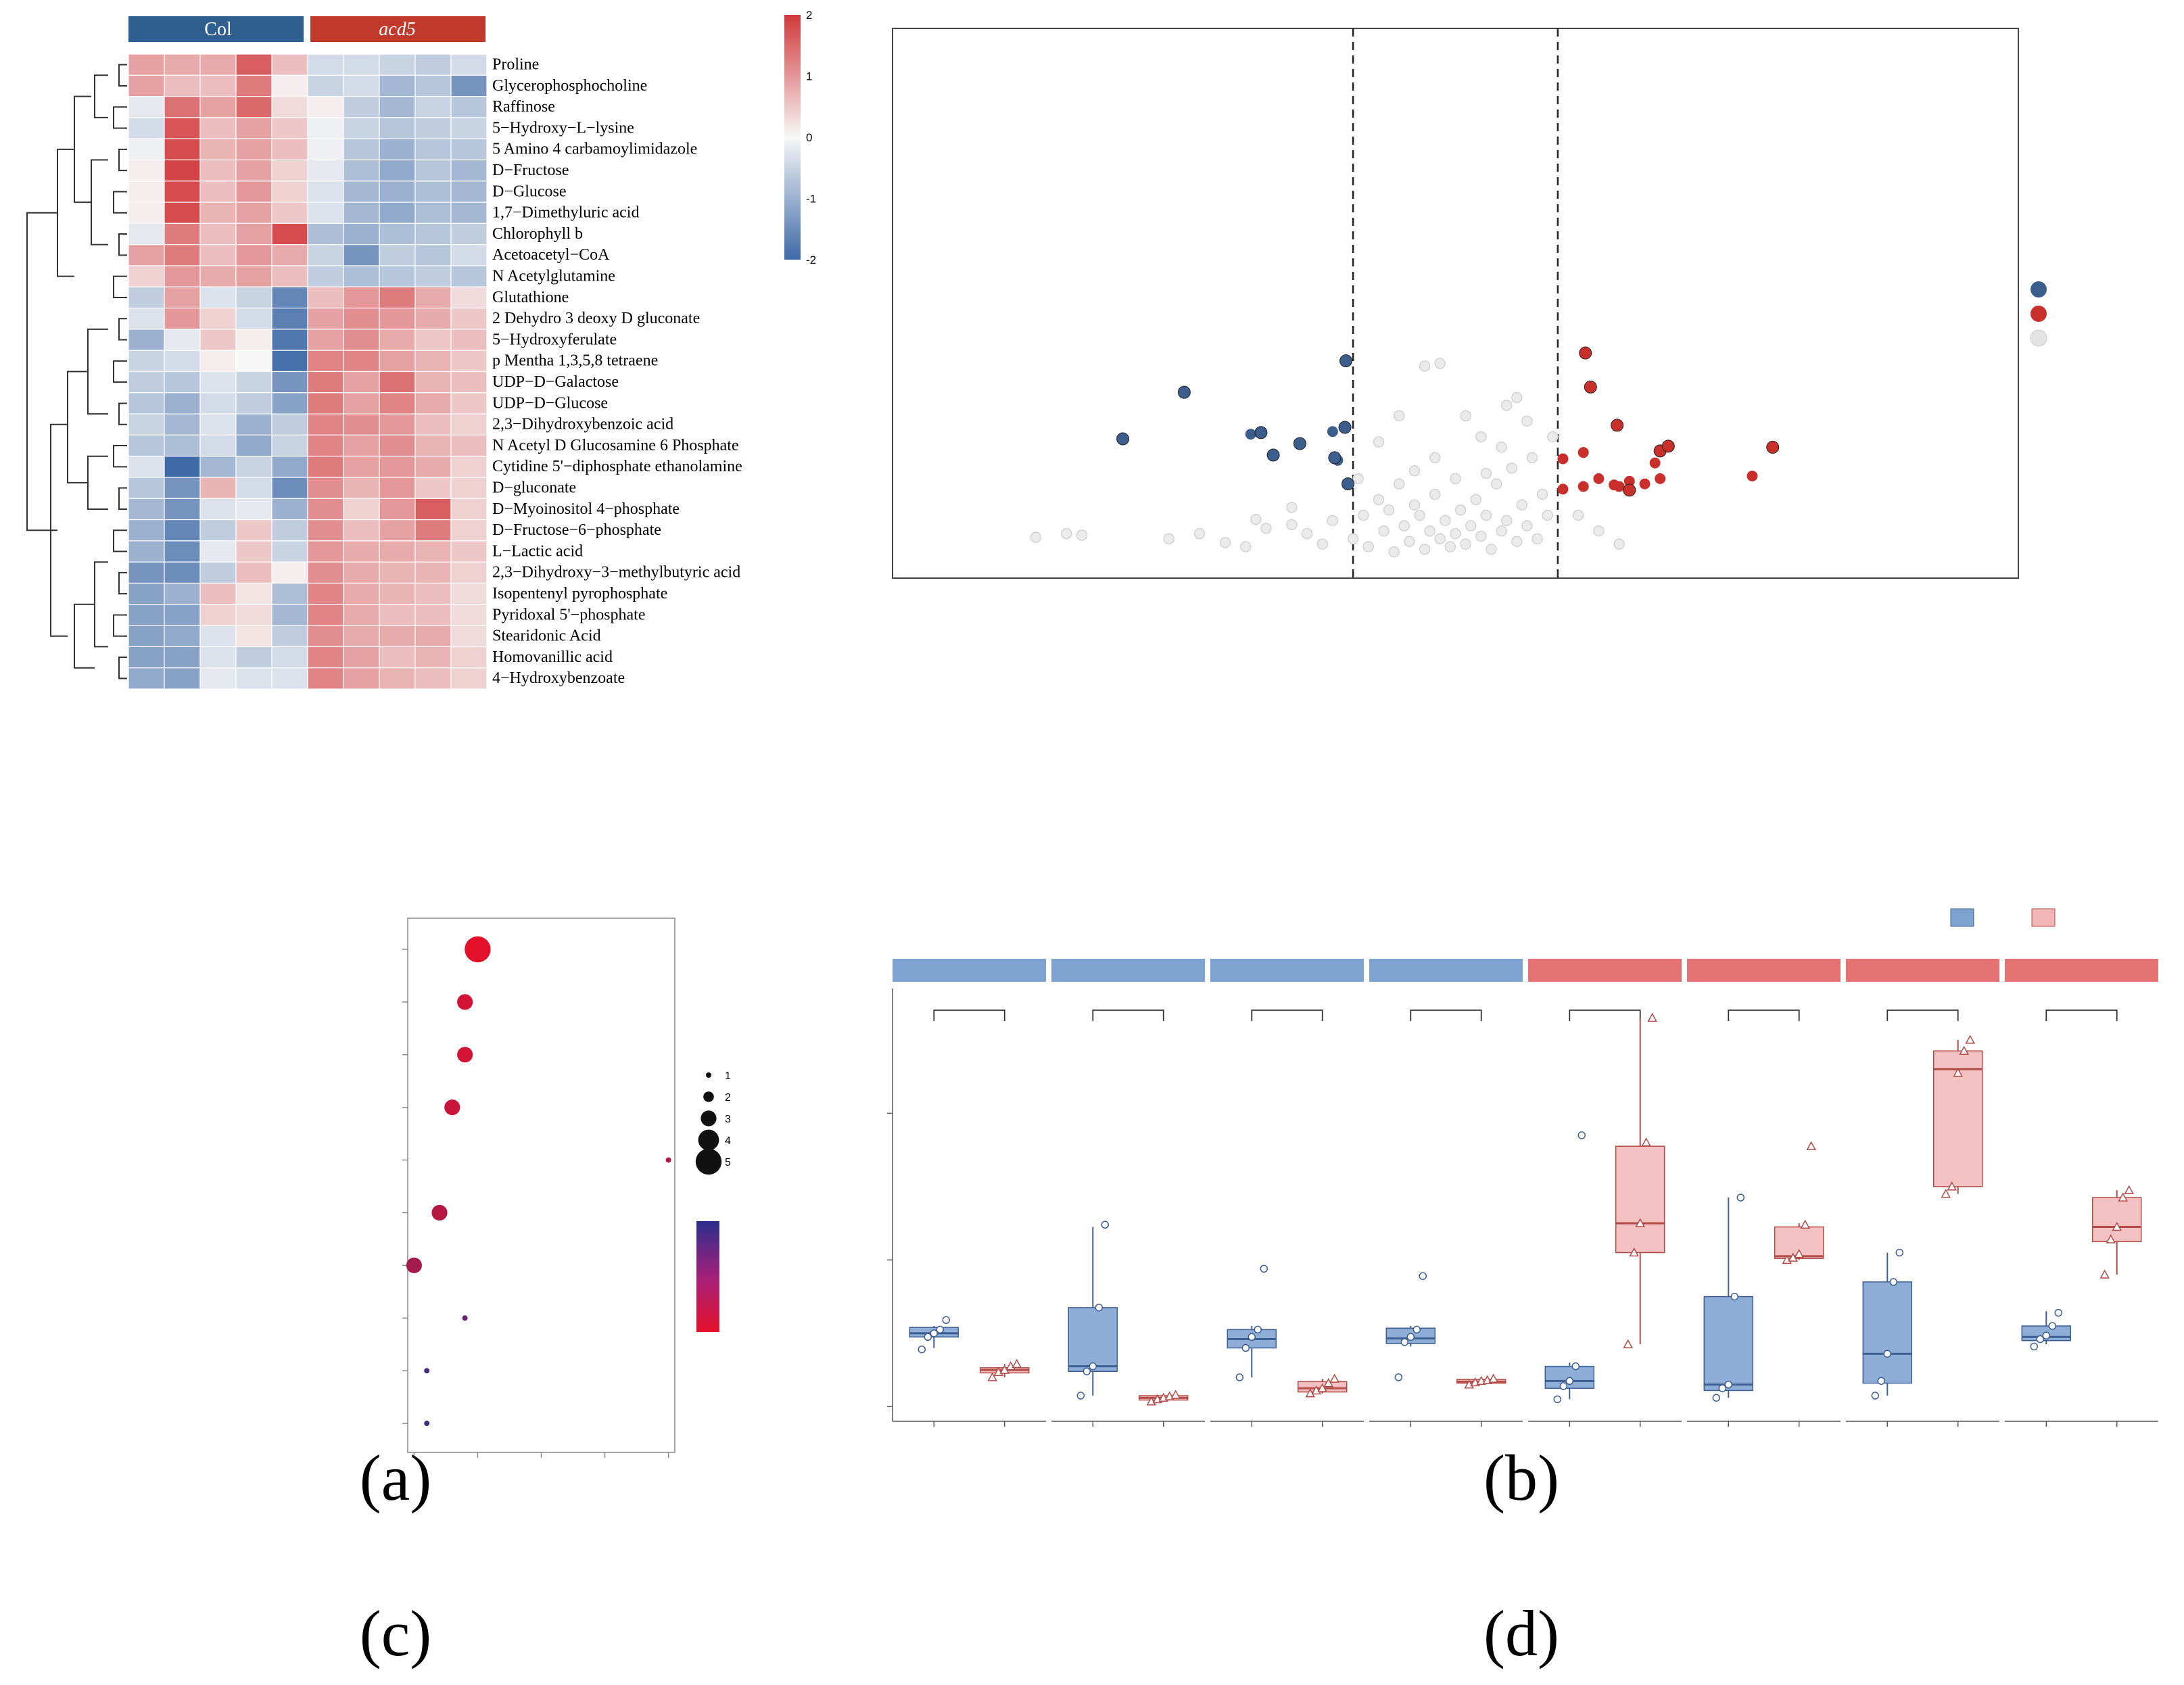 Image resolution: width=2184 pixels, height=1685 pixels. What do you see at coordinates (1346, 361) in the screenshot?
I see `labeled-point` at bounding box center [1346, 361].